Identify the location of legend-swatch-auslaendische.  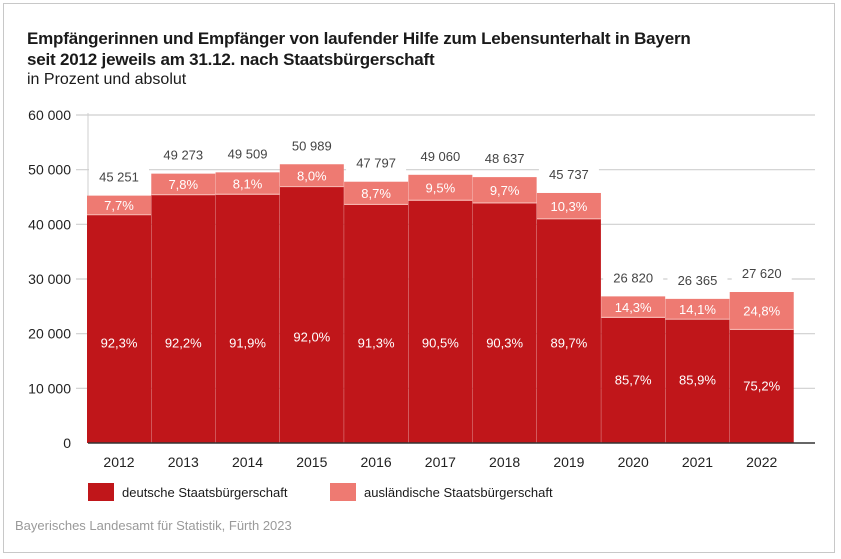
(343, 492).